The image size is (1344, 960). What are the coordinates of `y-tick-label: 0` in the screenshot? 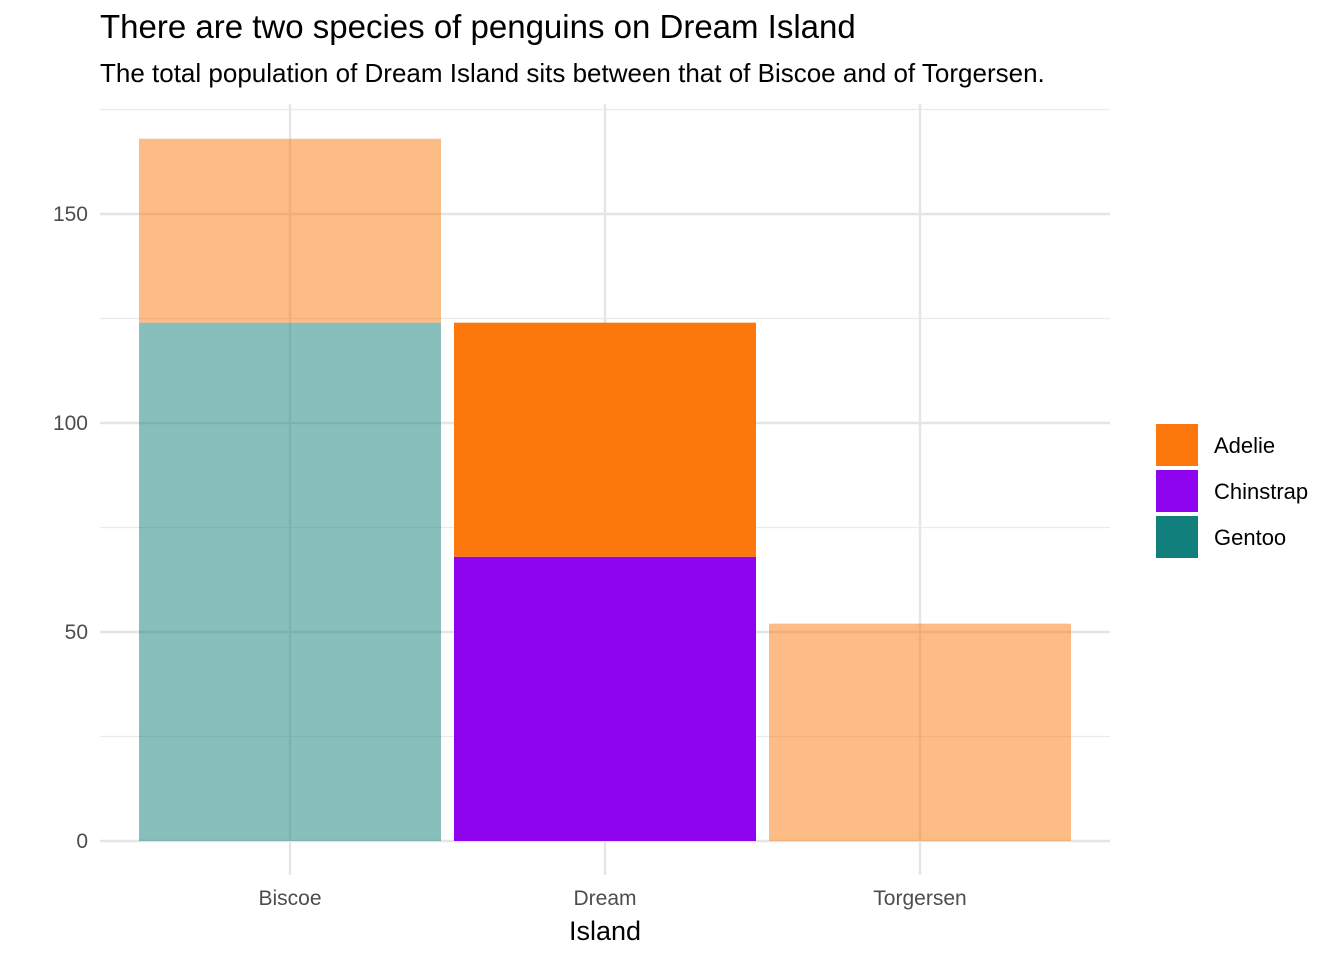 It's located at (82, 841).